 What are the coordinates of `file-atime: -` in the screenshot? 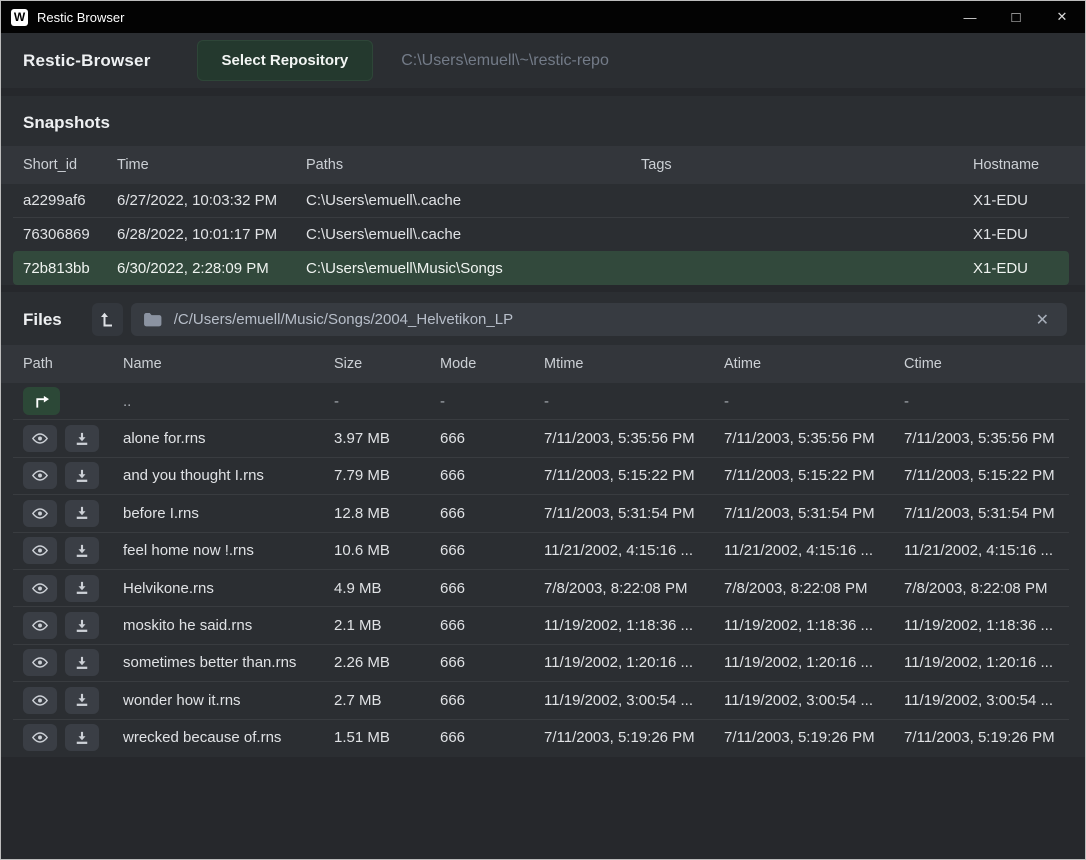 It's located at (726, 401).